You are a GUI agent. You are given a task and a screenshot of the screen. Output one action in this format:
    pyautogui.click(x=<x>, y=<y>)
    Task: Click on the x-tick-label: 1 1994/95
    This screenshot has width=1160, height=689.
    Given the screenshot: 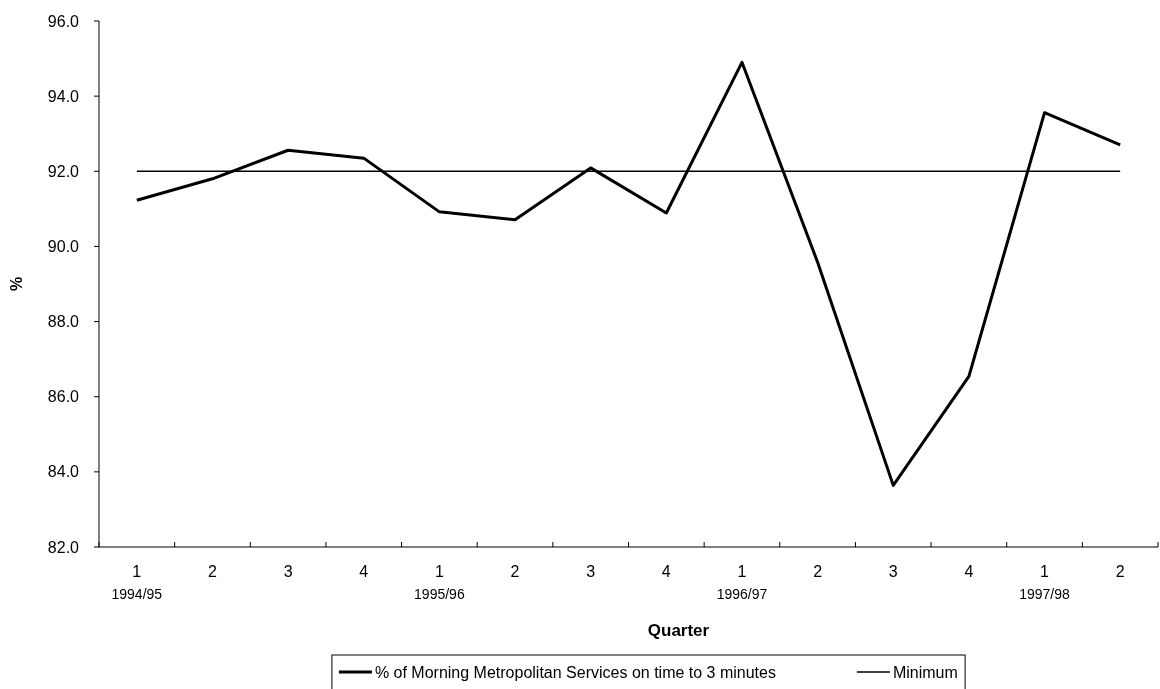 What is the action you would take?
    pyautogui.click(x=137, y=582)
    